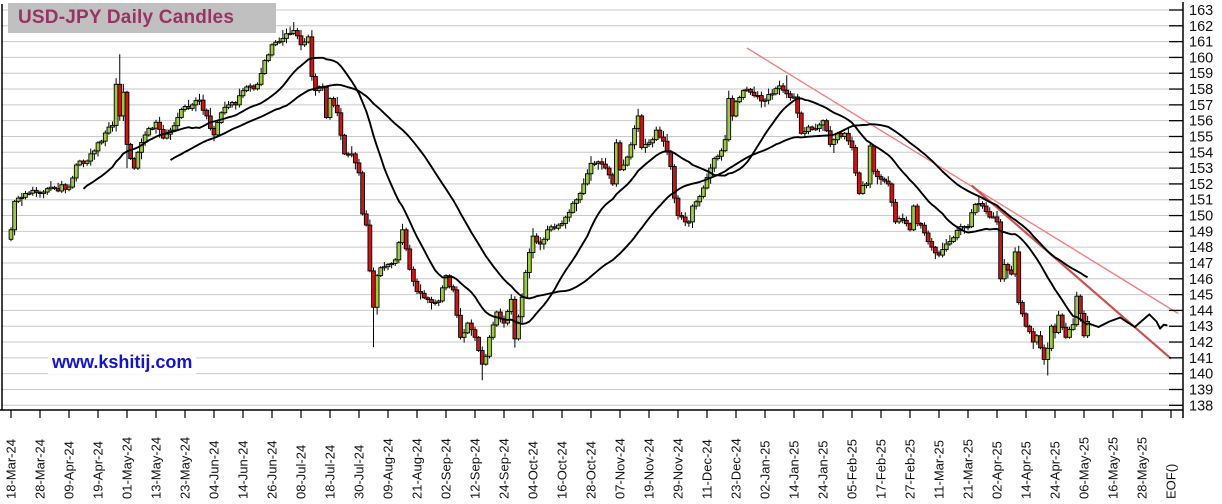 The height and width of the screenshot is (504, 1222). Describe the element at coordinates (1201, 232) in the screenshot. I see `svg-text: 149` at that location.